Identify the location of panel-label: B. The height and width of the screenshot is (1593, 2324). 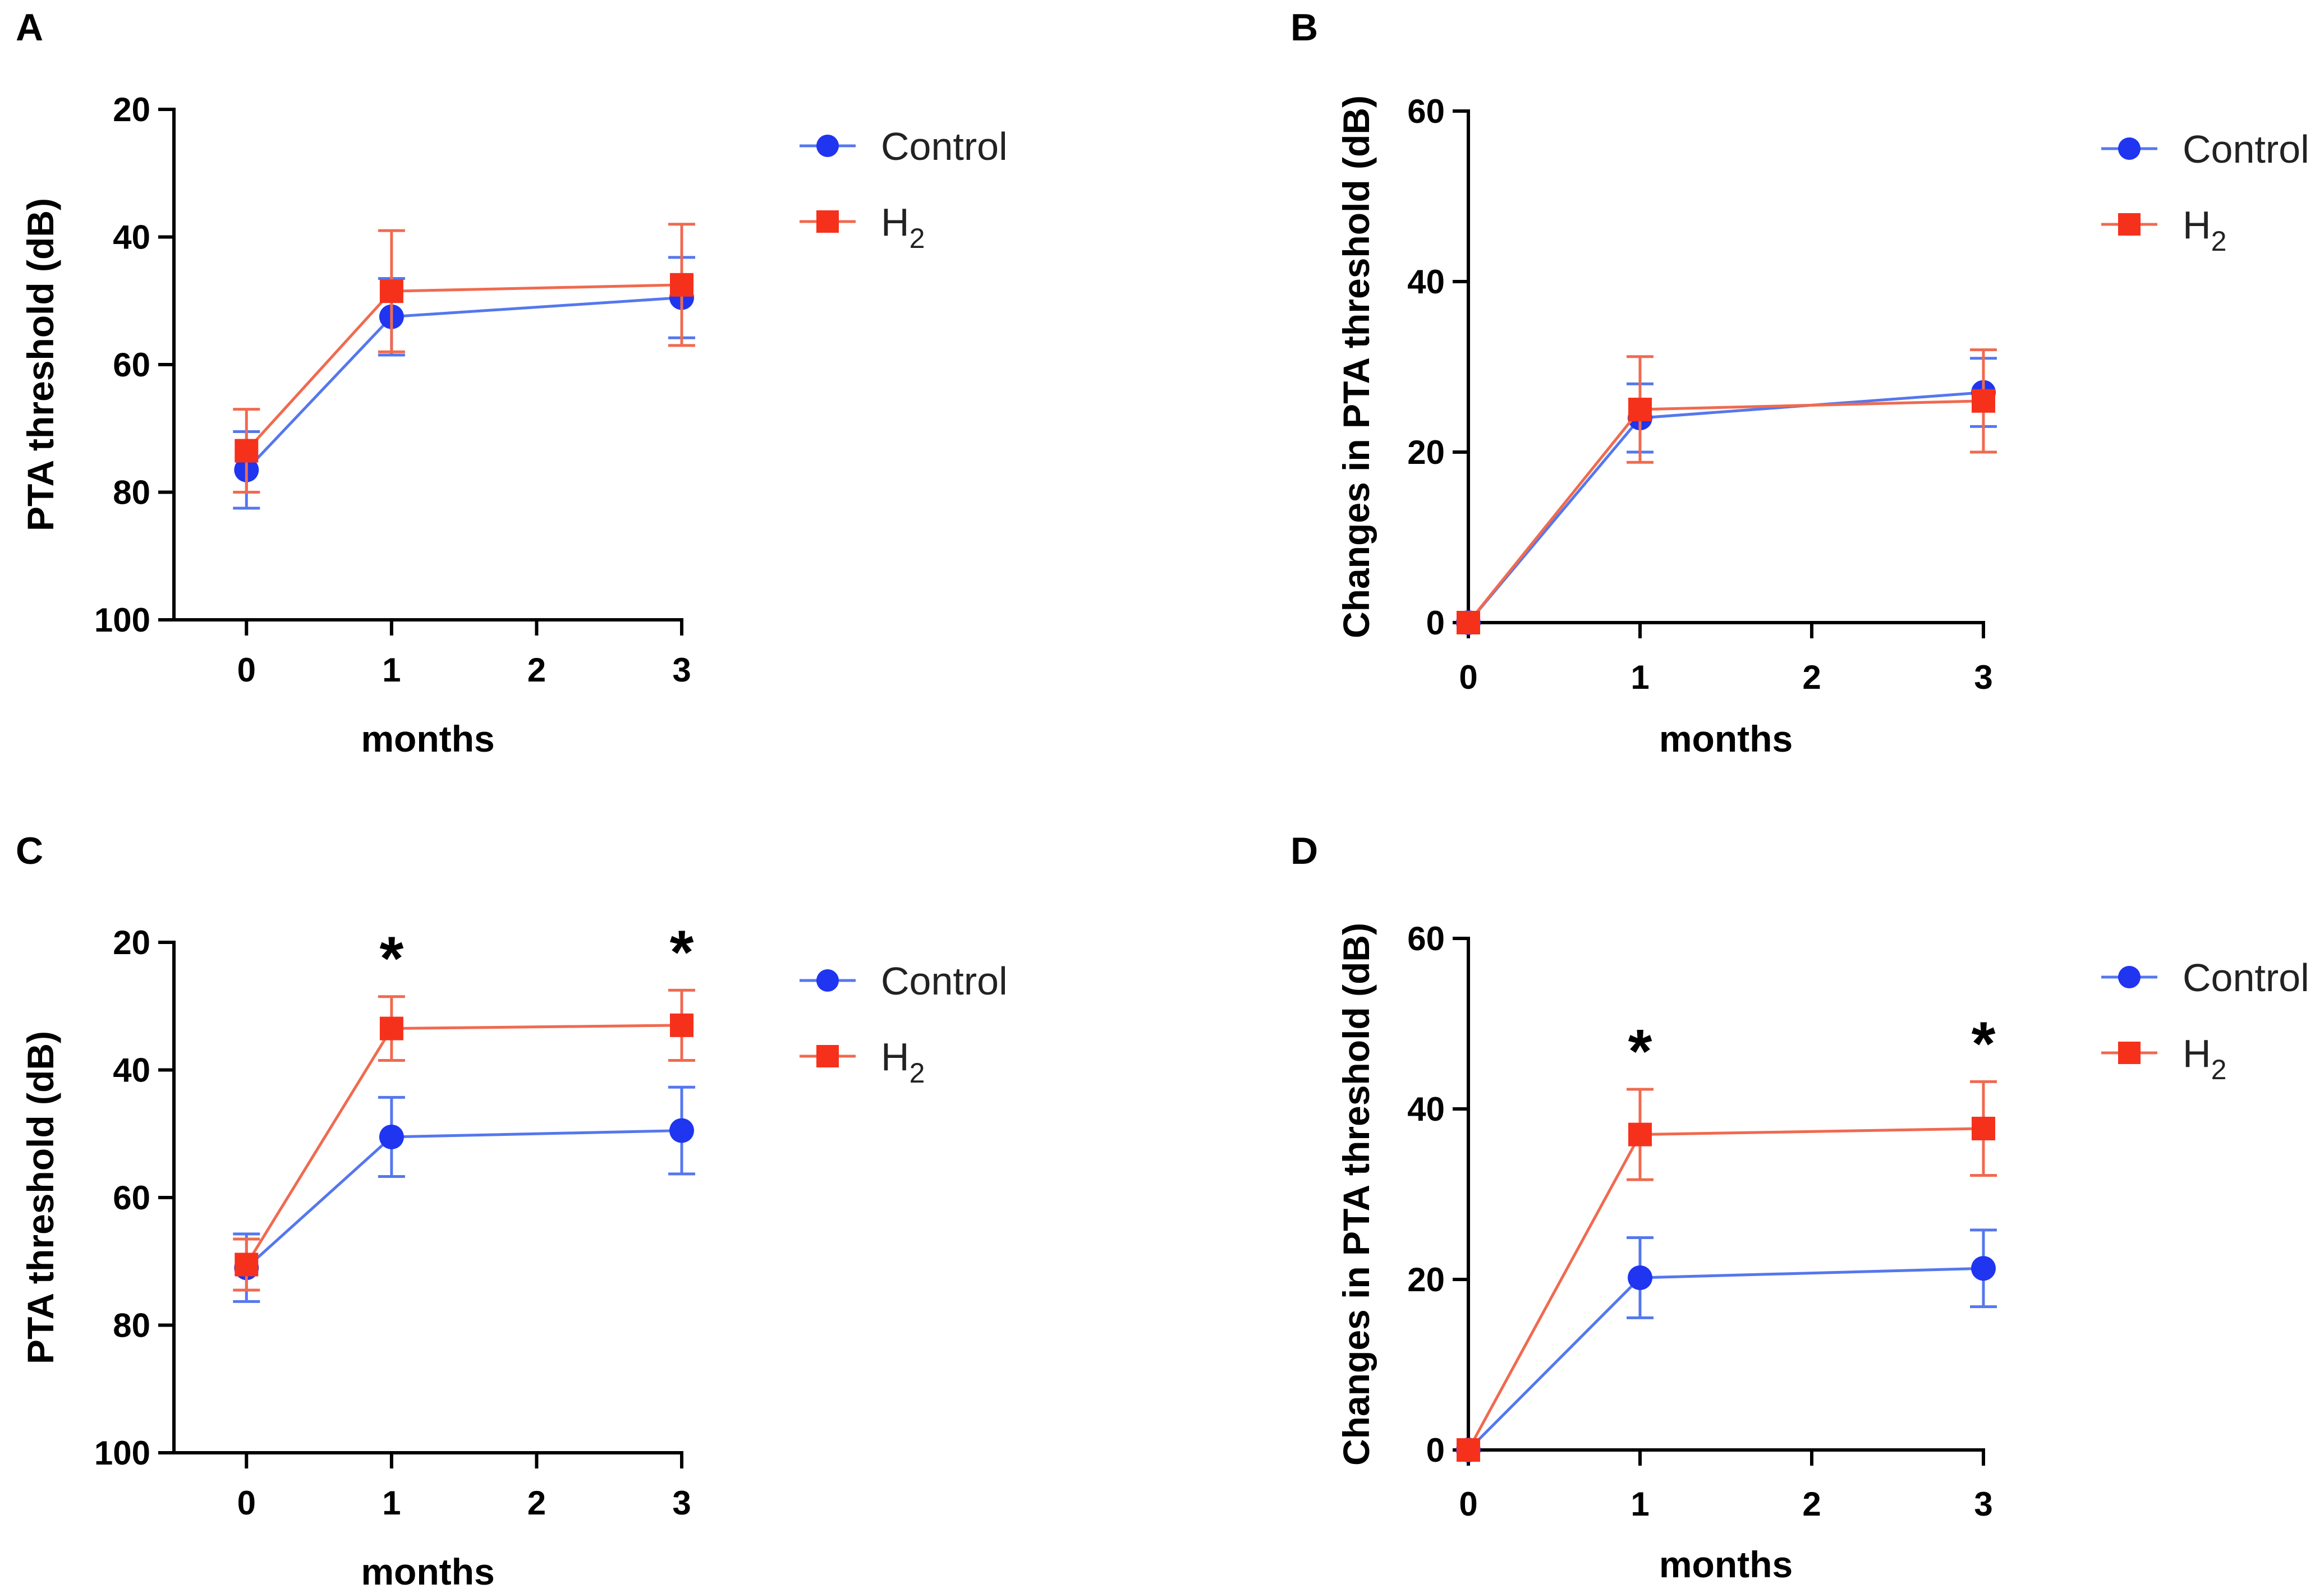
(1304, 27).